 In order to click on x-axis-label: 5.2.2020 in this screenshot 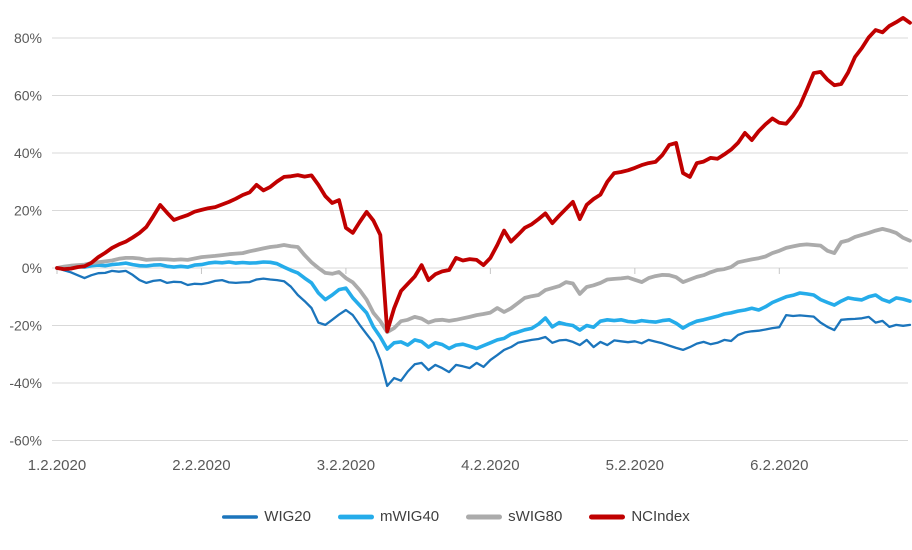, I will do `click(635, 465)`.